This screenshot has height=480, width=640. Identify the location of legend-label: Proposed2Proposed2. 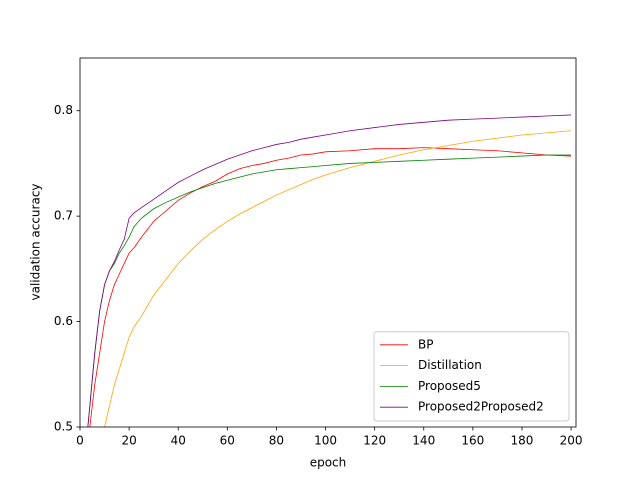
(481, 407).